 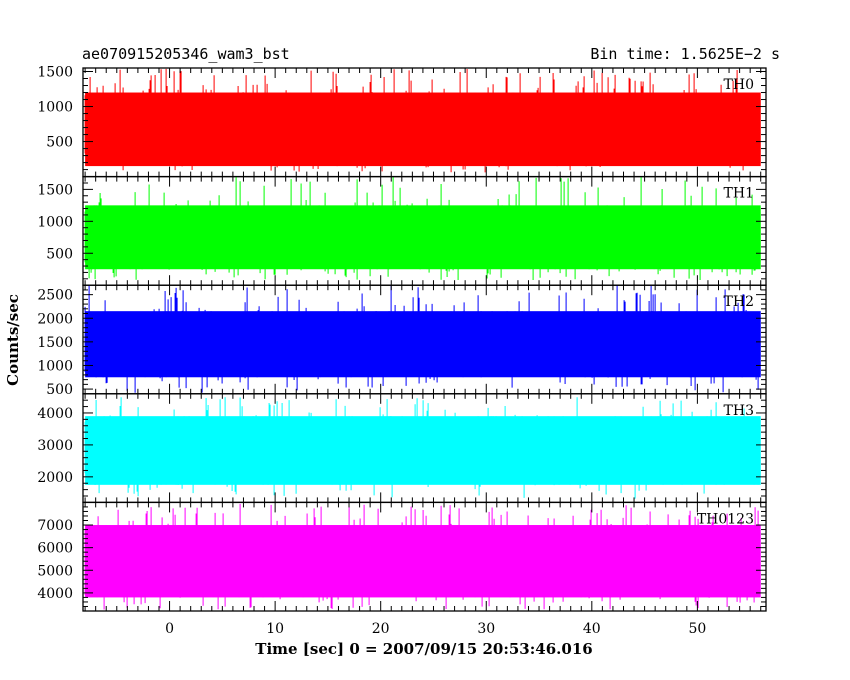 I want to click on x-tick-label: 40, so click(x=592, y=629).